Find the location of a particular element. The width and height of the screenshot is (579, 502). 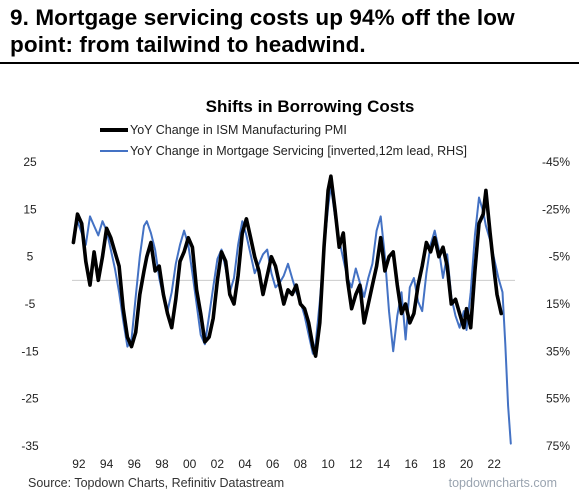

left-tick-label: -35 is located at coordinates (30, 446).